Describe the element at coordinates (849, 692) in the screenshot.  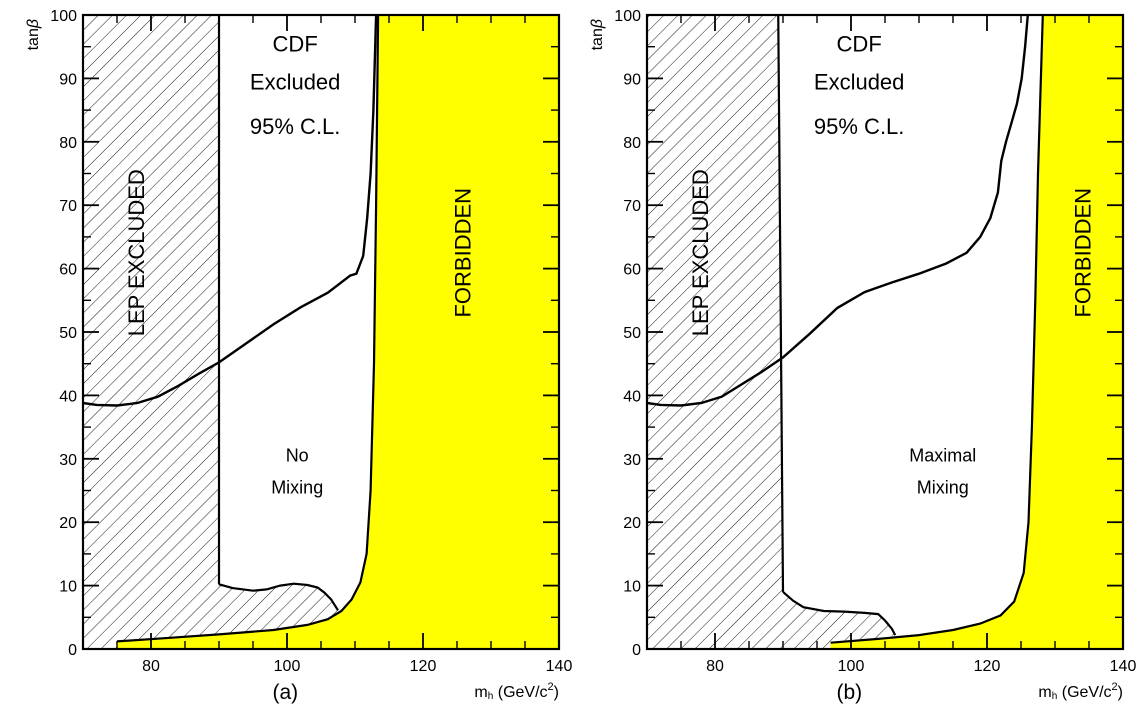
I see `panel-label: (b)` at that location.